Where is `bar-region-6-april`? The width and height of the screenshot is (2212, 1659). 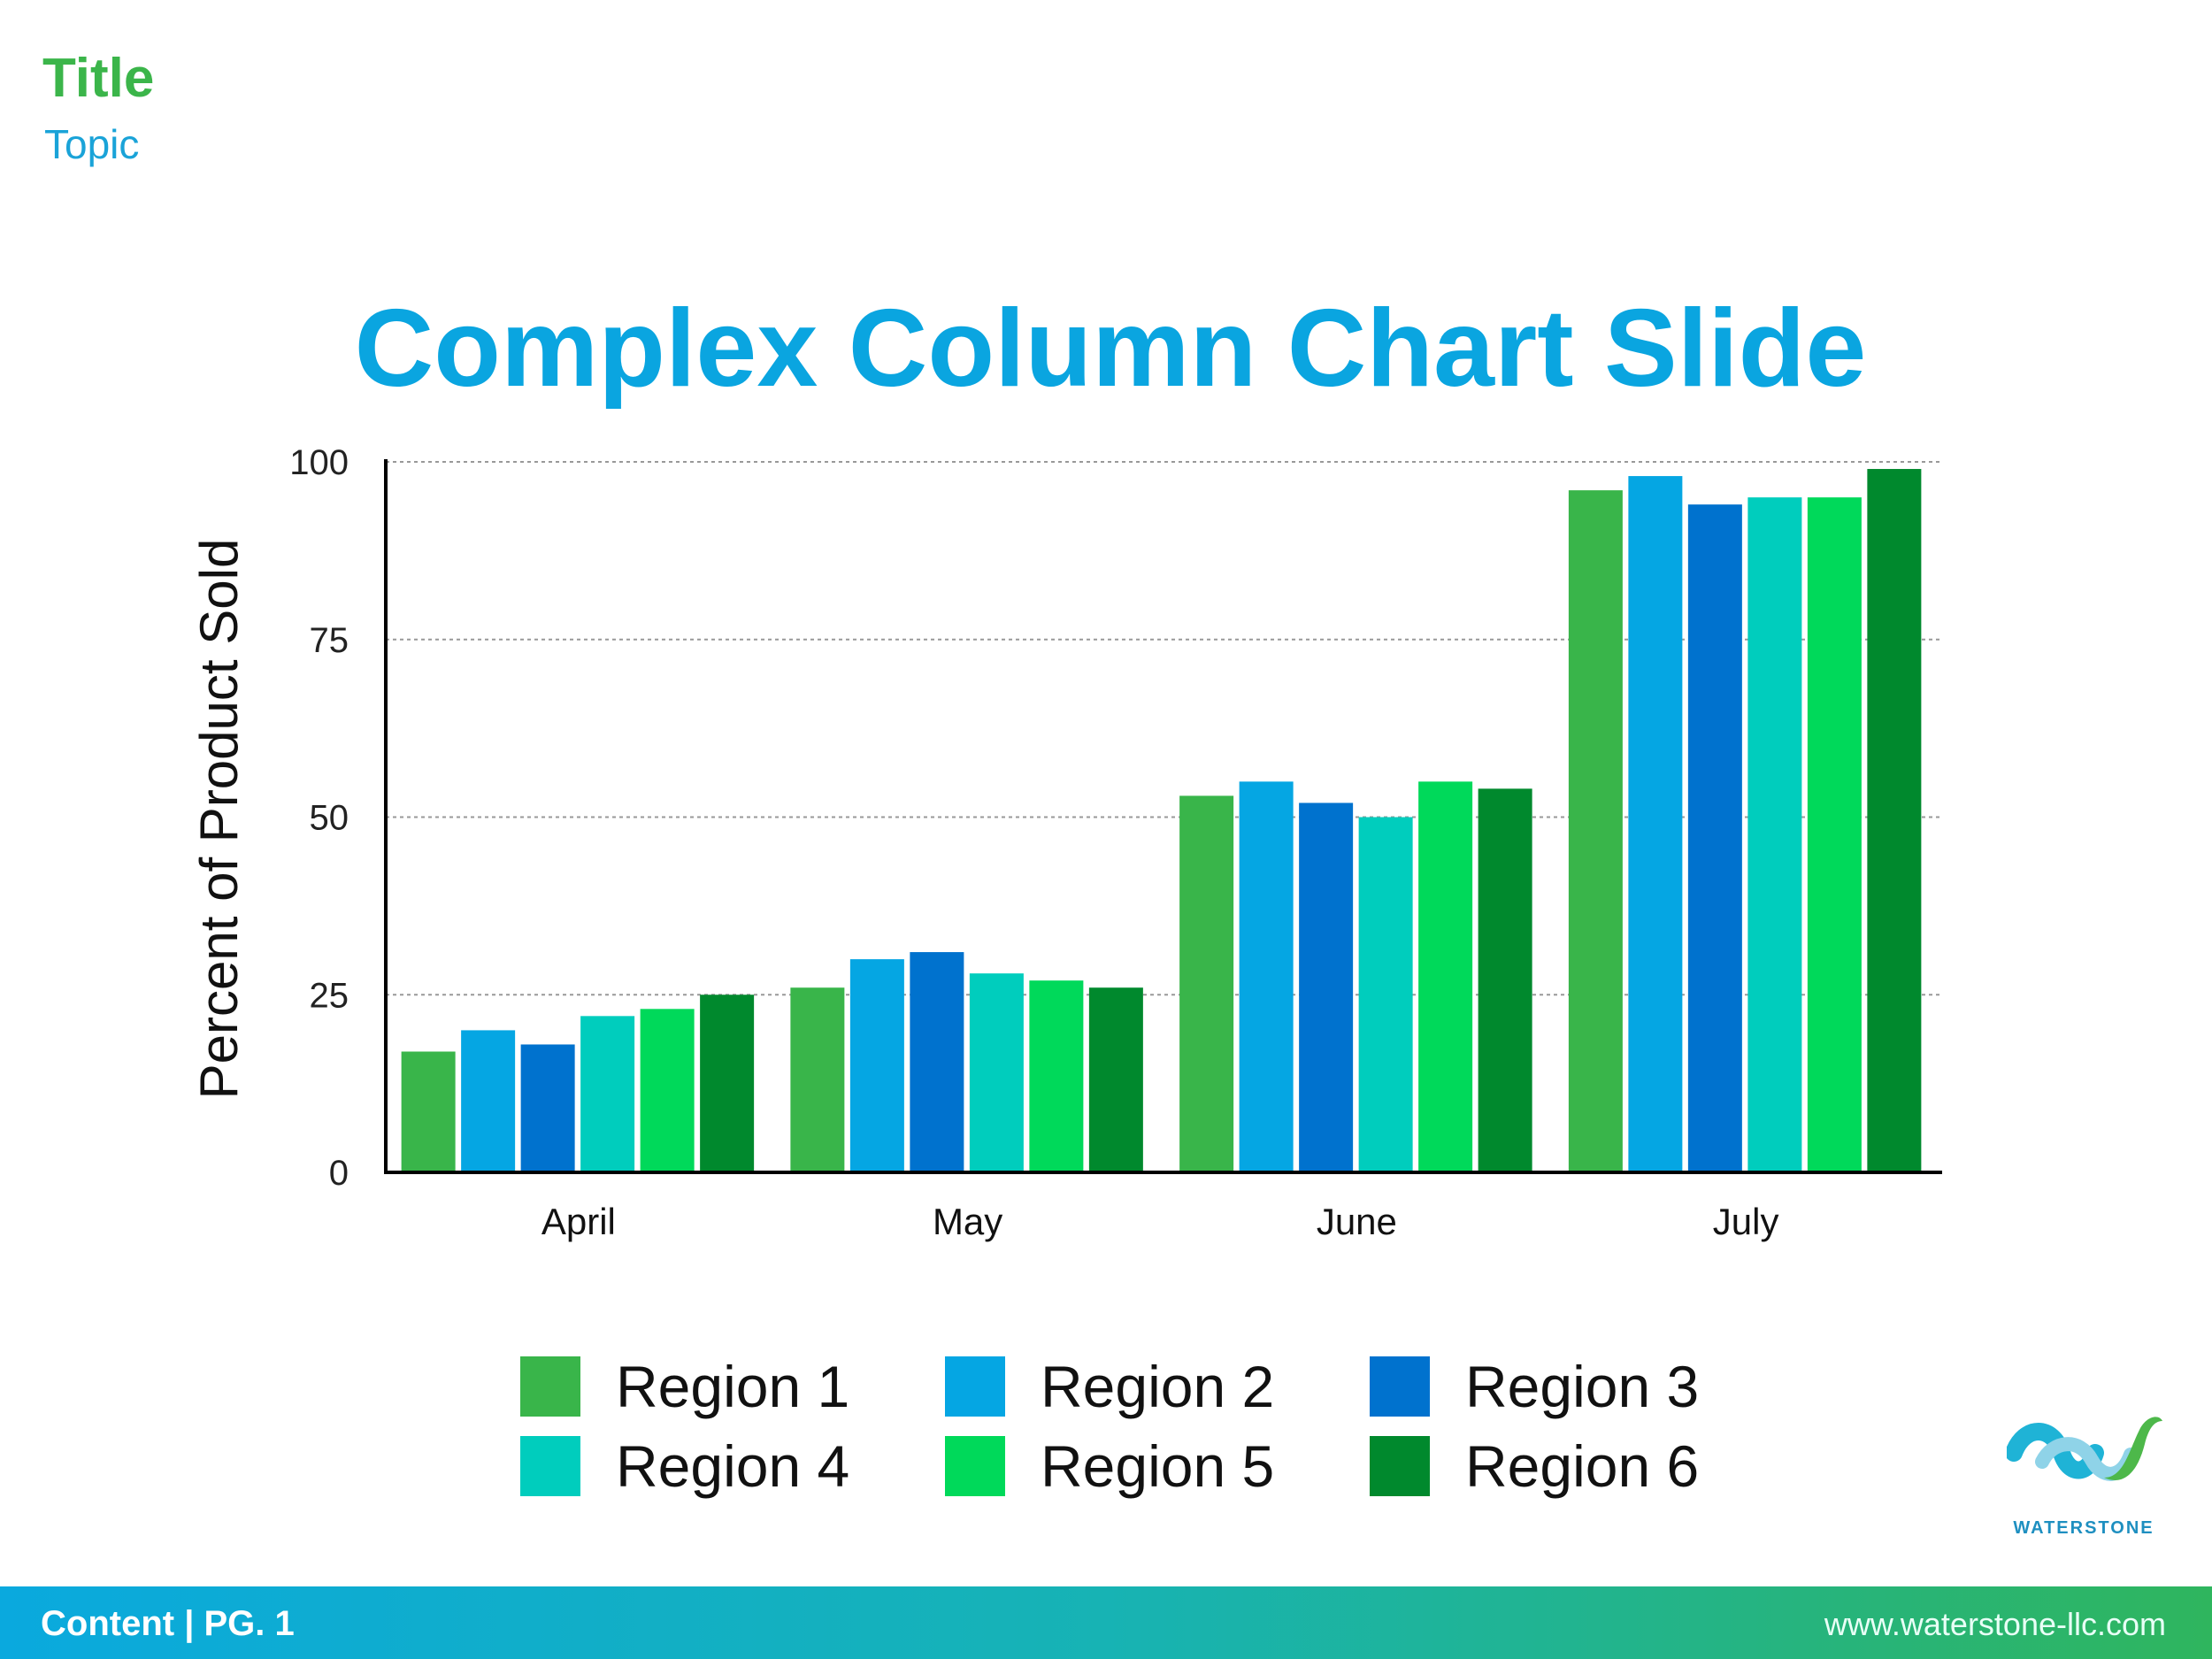 bar-region-6-april is located at coordinates (728, 1084).